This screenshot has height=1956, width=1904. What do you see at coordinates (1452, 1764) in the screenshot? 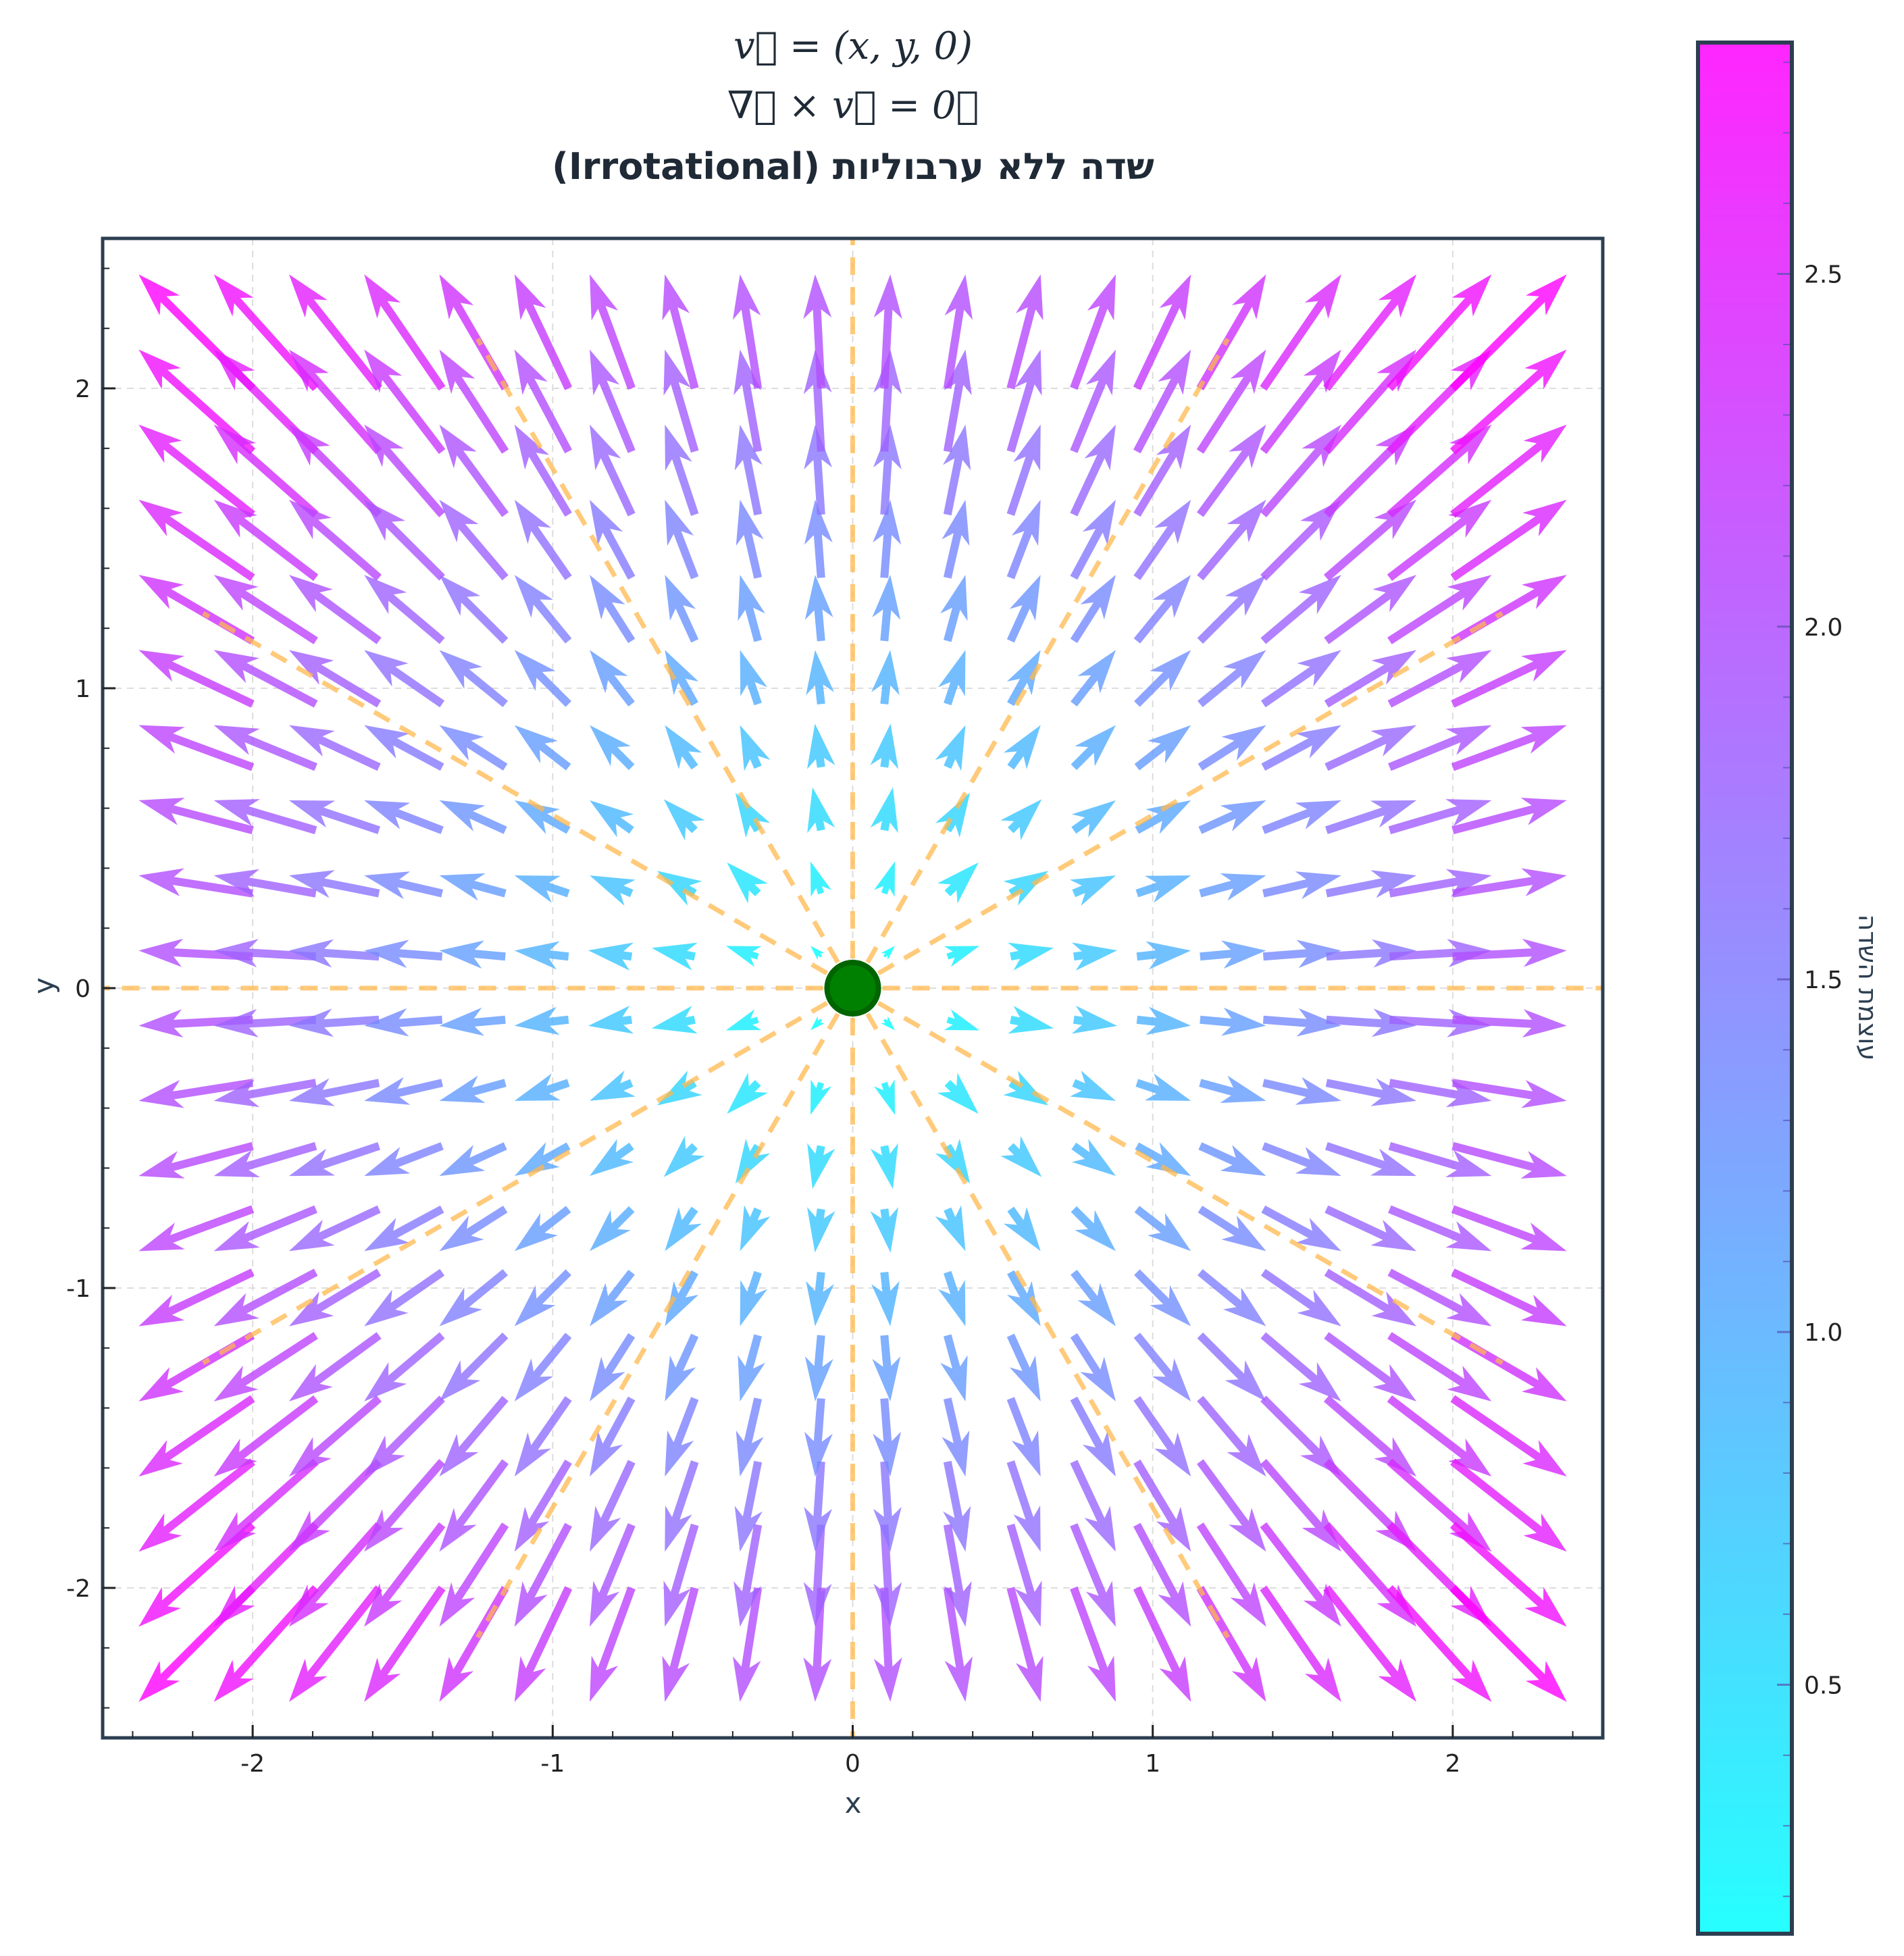
I see `x-tick-label: 2` at bounding box center [1452, 1764].